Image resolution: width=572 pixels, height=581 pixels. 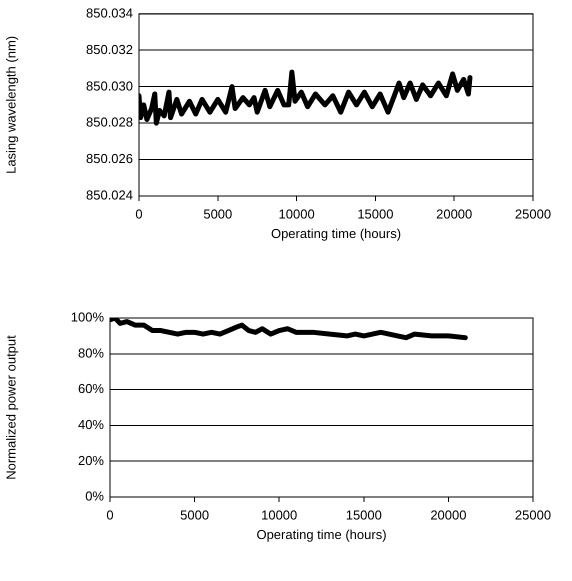 I want to click on y-tick-label: 100%, so click(x=87, y=317).